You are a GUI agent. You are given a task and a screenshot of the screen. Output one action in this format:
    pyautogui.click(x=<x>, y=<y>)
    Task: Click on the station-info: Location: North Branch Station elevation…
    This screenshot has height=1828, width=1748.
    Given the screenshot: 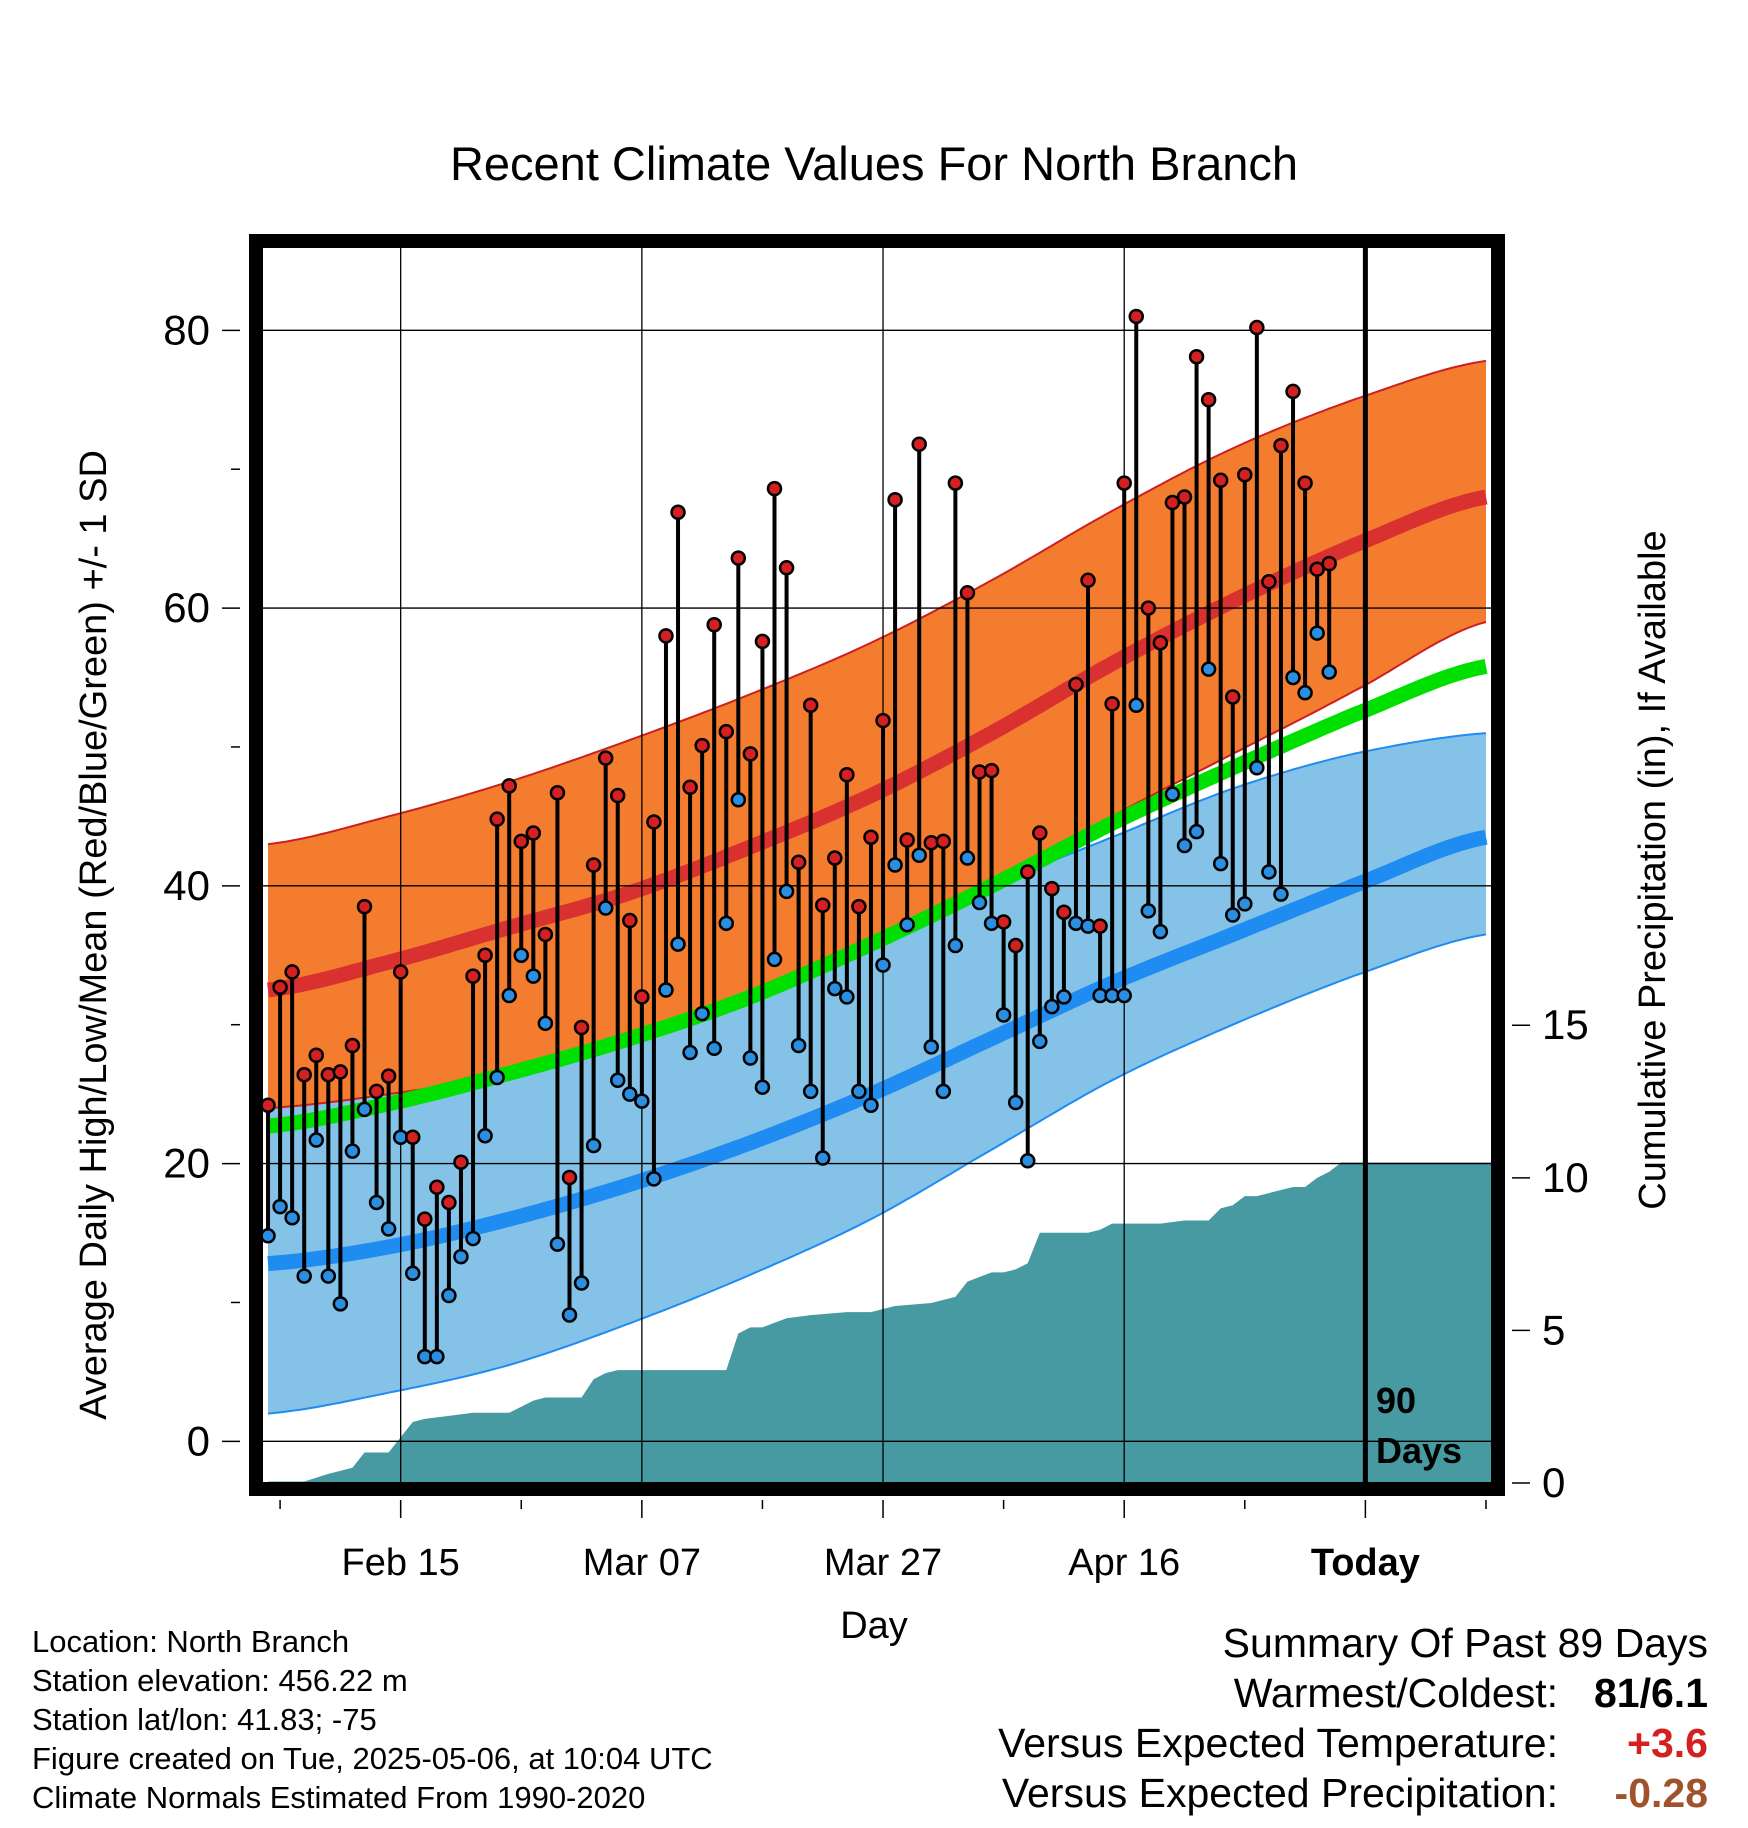 What is the action you would take?
    pyautogui.click(x=372, y=1719)
    